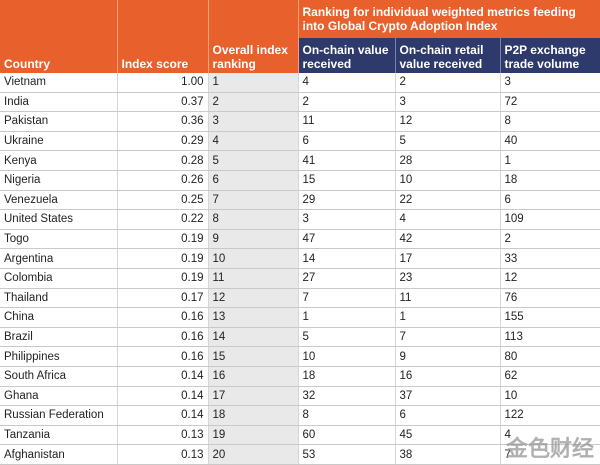  Describe the element at coordinates (347, 454) in the screenshot. I see `table-cell: 53` at that location.